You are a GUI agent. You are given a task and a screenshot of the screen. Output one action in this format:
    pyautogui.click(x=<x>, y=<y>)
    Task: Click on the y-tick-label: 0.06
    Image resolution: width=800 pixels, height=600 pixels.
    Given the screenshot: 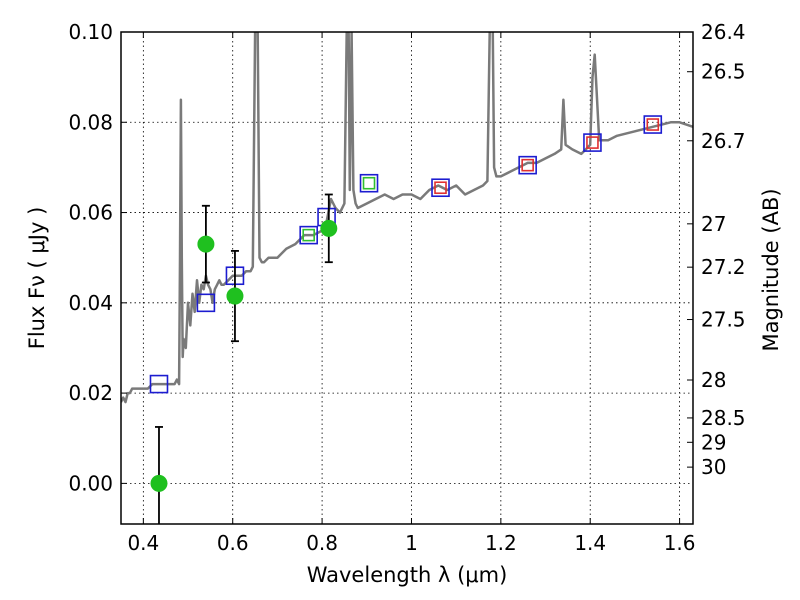 What is the action you would take?
    pyautogui.click(x=90, y=213)
    